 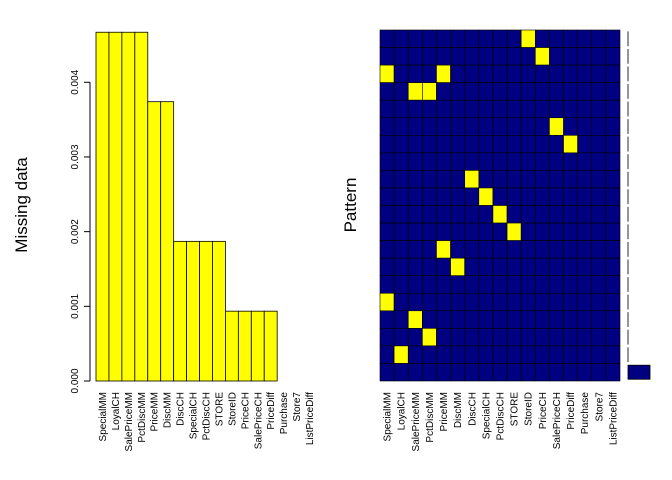 What do you see at coordinates (75, 305) in the screenshot?
I see `y-tick-label: 0.001` at bounding box center [75, 305].